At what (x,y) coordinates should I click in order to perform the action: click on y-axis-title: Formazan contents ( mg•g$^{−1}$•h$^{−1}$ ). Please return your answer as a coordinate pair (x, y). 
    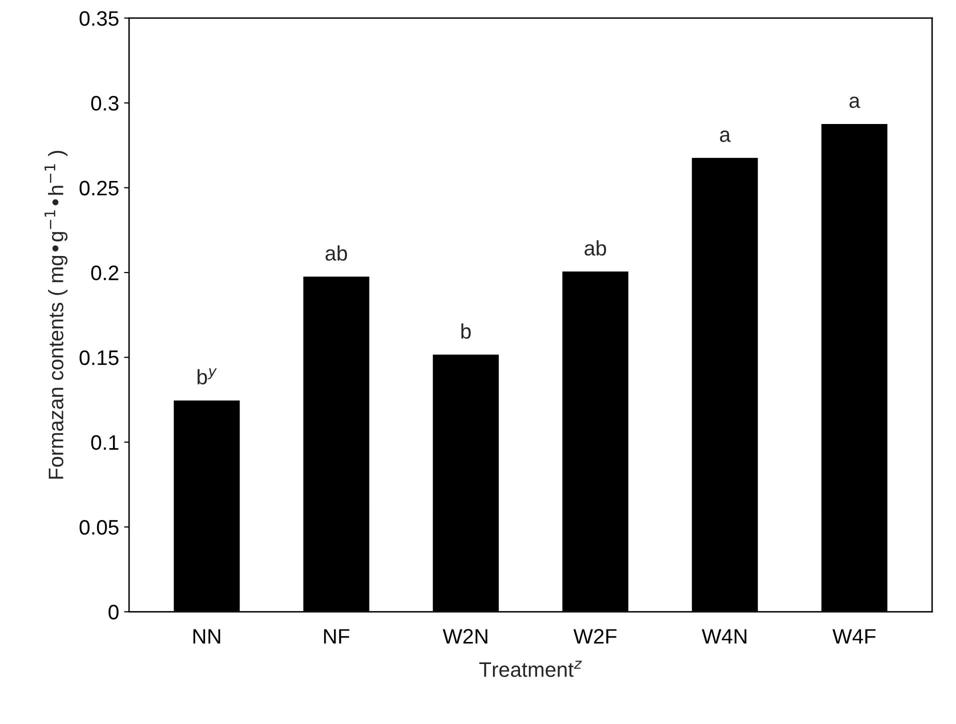
    Looking at the image, I should click on (56, 314).